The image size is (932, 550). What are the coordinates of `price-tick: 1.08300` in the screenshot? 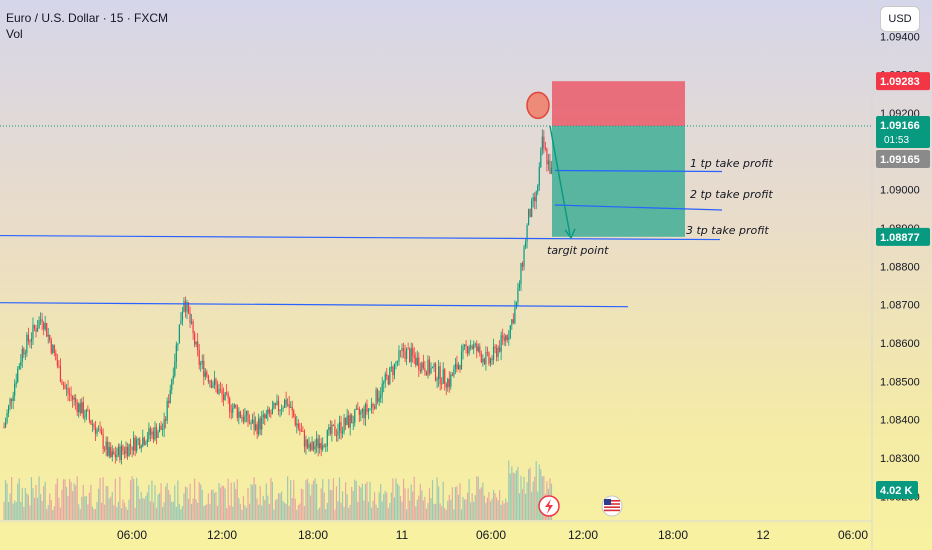 It's located at (900, 459).